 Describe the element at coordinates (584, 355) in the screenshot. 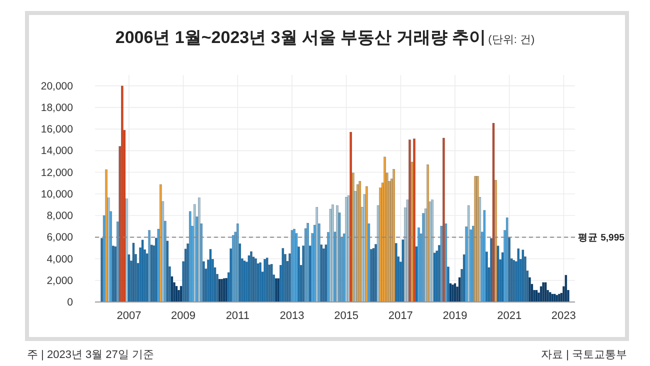

I see `text: 자료 | 국토교통부` at that location.